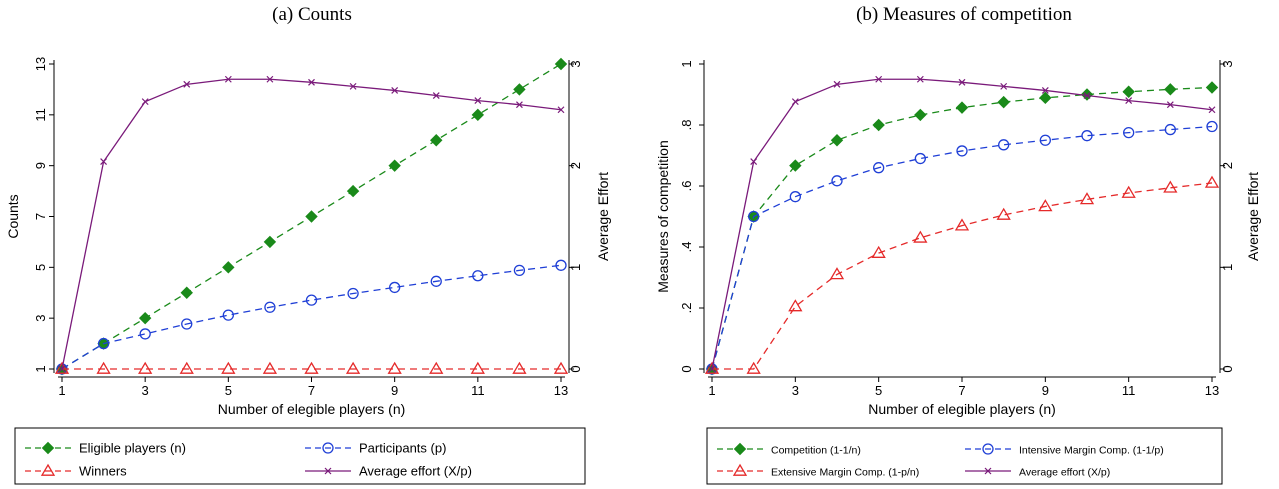 The height and width of the screenshot is (489, 1279). Describe the element at coordinates (145, 390) in the screenshot. I see `panel-a-x-tick-label: 3` at that location.